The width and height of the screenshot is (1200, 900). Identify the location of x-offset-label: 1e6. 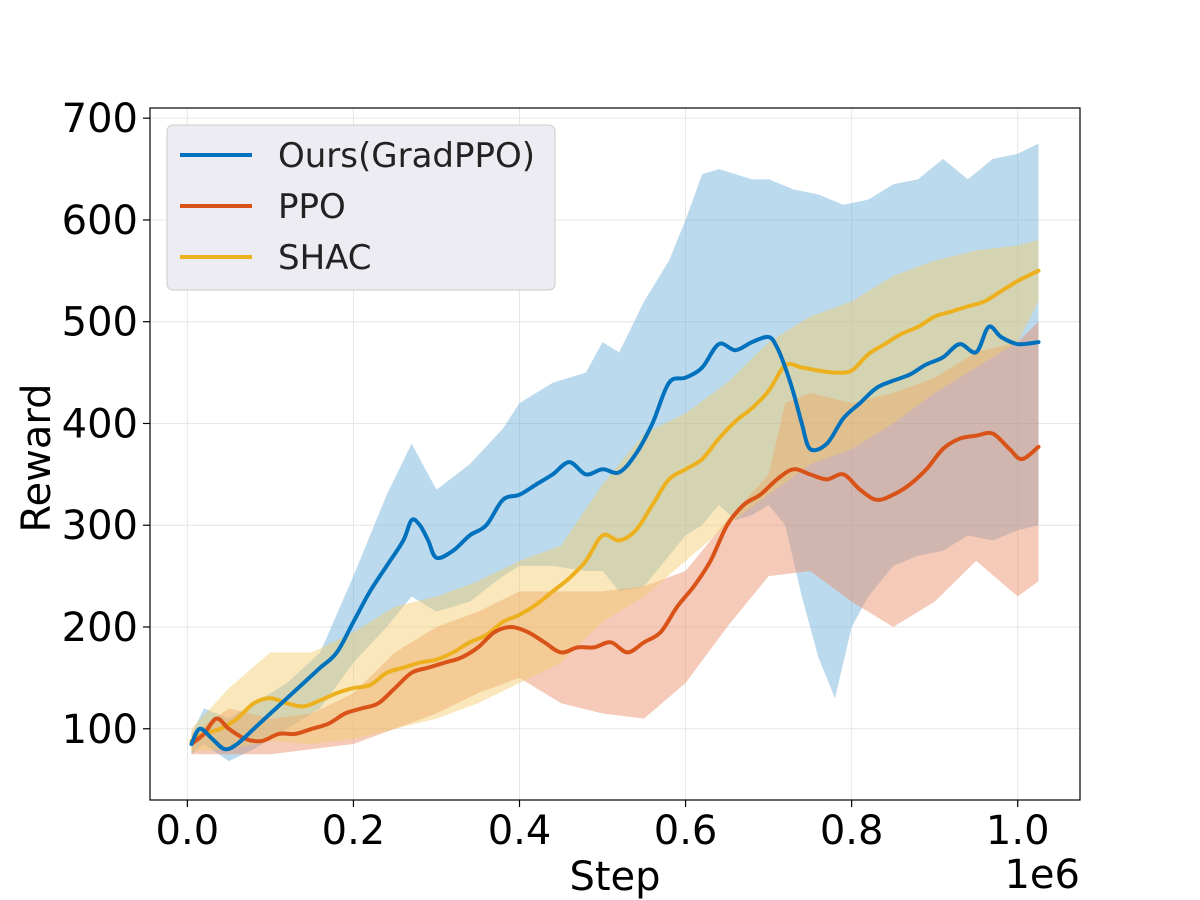
(1042, 875).